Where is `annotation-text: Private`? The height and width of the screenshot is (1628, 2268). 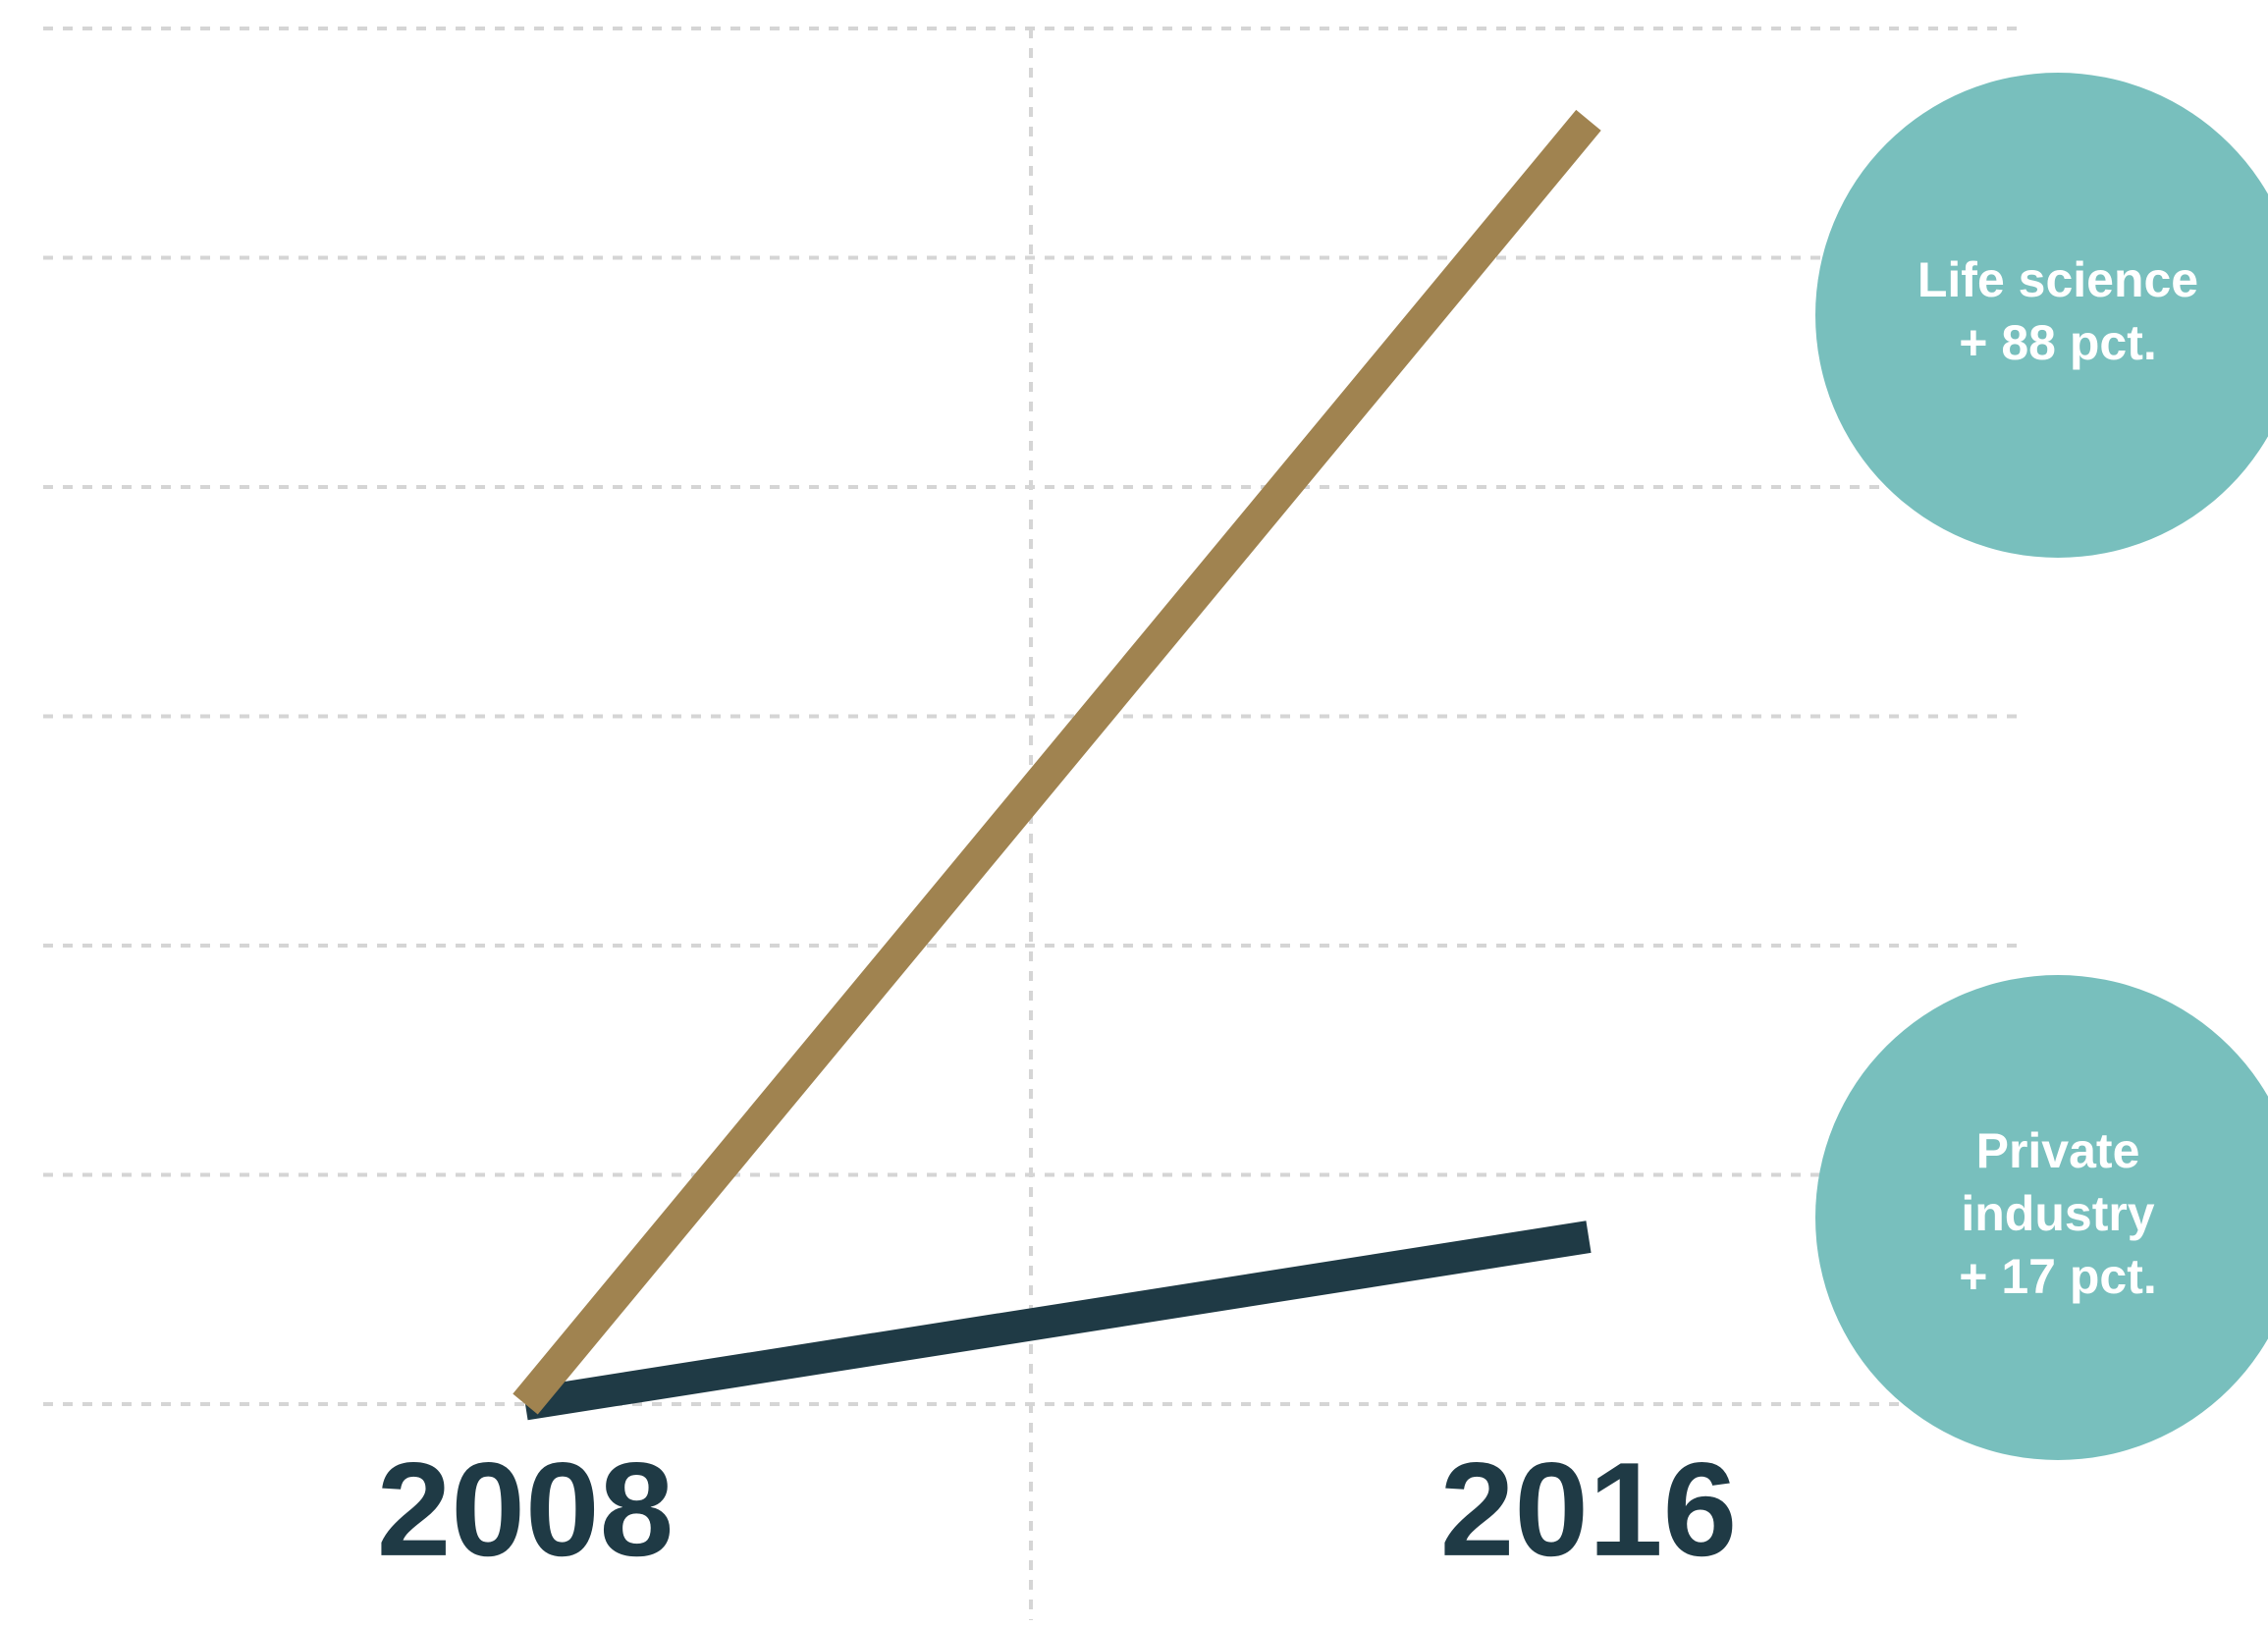 annotation-text: Private is located at coordinates (2058, 1150).